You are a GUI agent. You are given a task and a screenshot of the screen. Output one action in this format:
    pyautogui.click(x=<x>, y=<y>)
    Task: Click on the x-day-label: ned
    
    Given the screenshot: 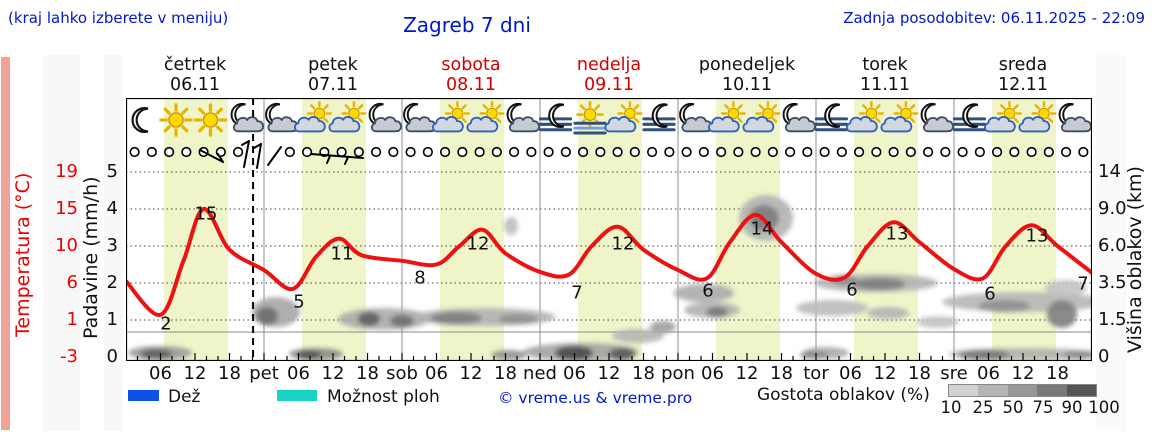 What is the action you would take?
    pyautogui.click(x=540, y=373)
    